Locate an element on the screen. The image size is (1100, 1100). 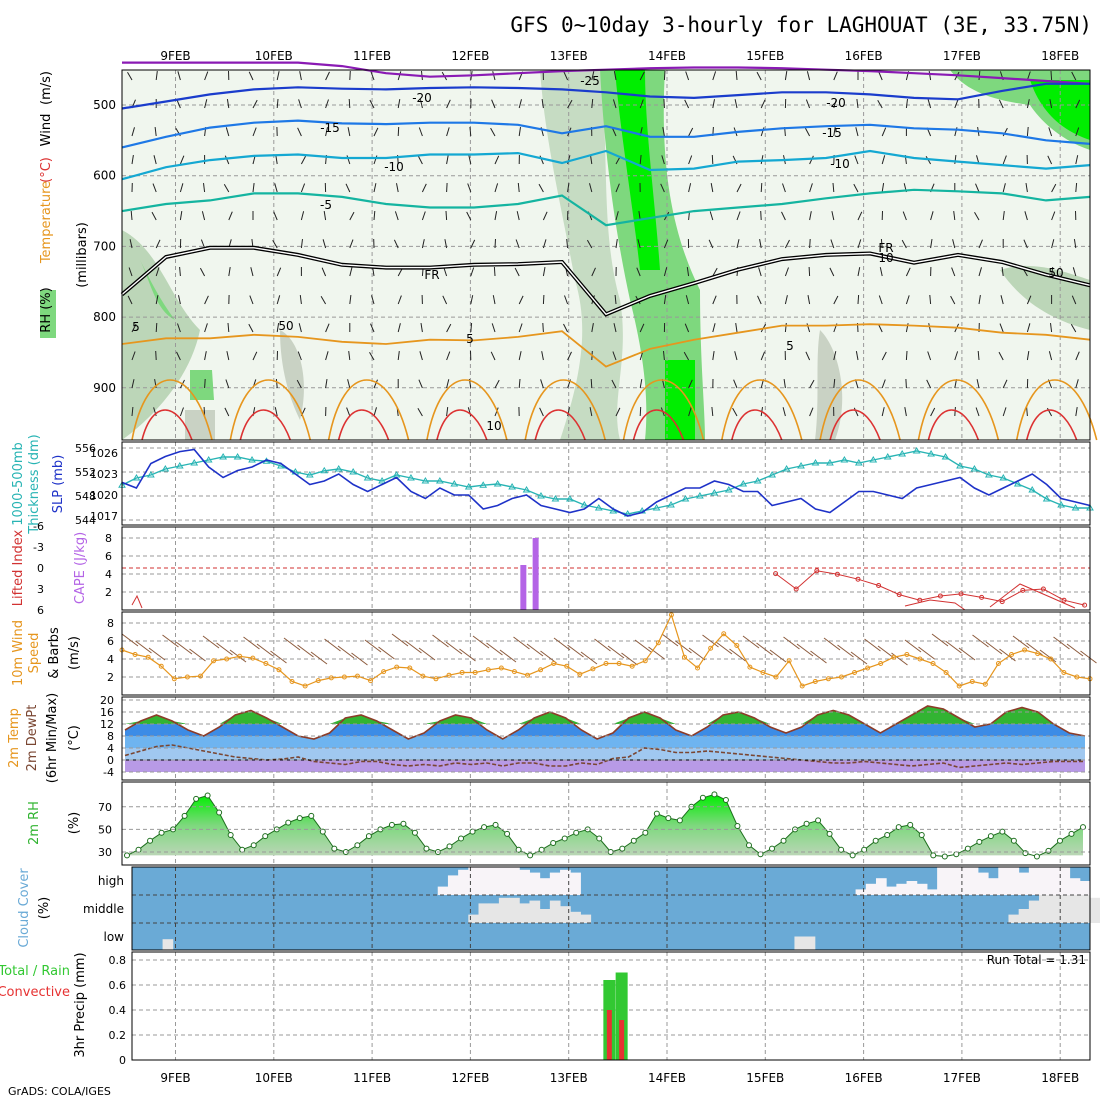
y-tick-mb-800: 800 is located at coordinates (104, 317).